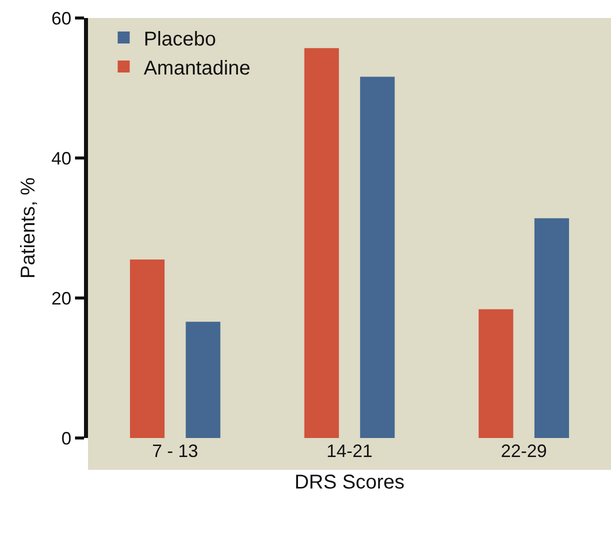  I want to click on x-axis-title: DRS Scores, so click(349, 483).